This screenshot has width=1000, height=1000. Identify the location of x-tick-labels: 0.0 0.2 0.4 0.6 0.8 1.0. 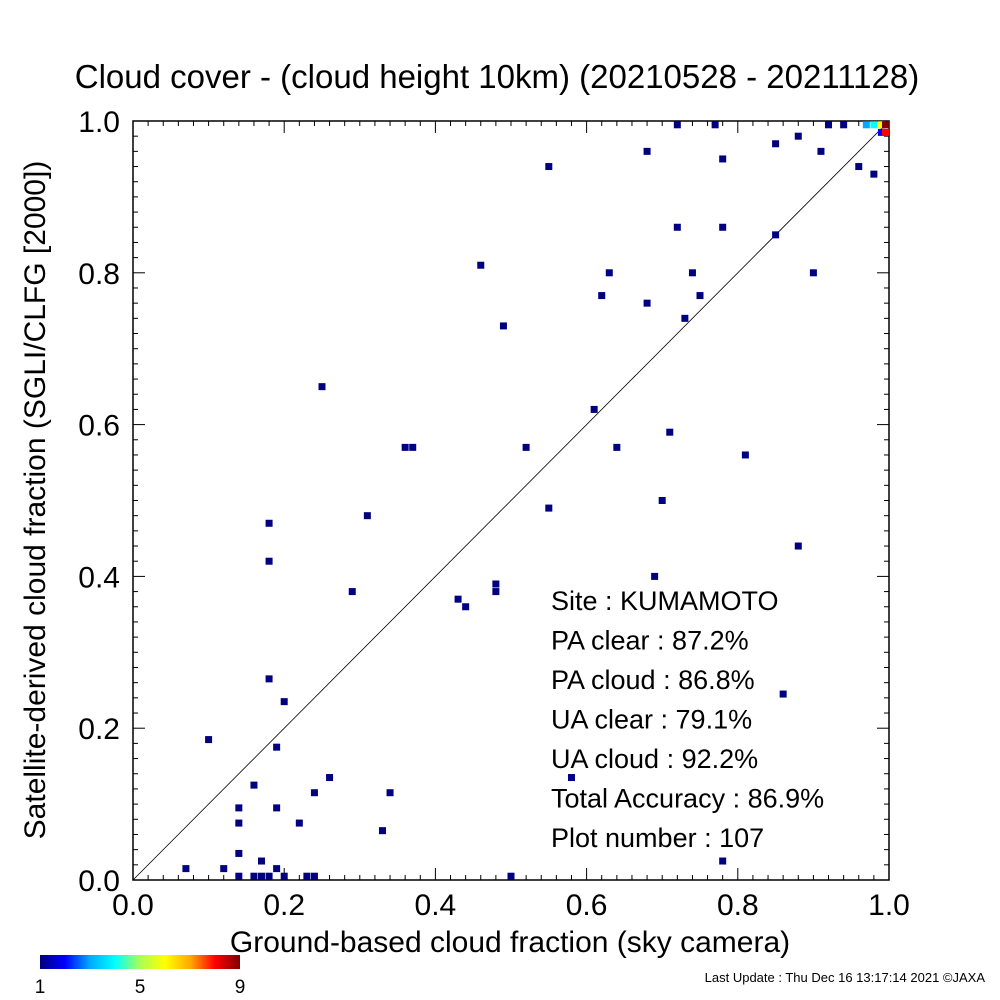
(511, 905).